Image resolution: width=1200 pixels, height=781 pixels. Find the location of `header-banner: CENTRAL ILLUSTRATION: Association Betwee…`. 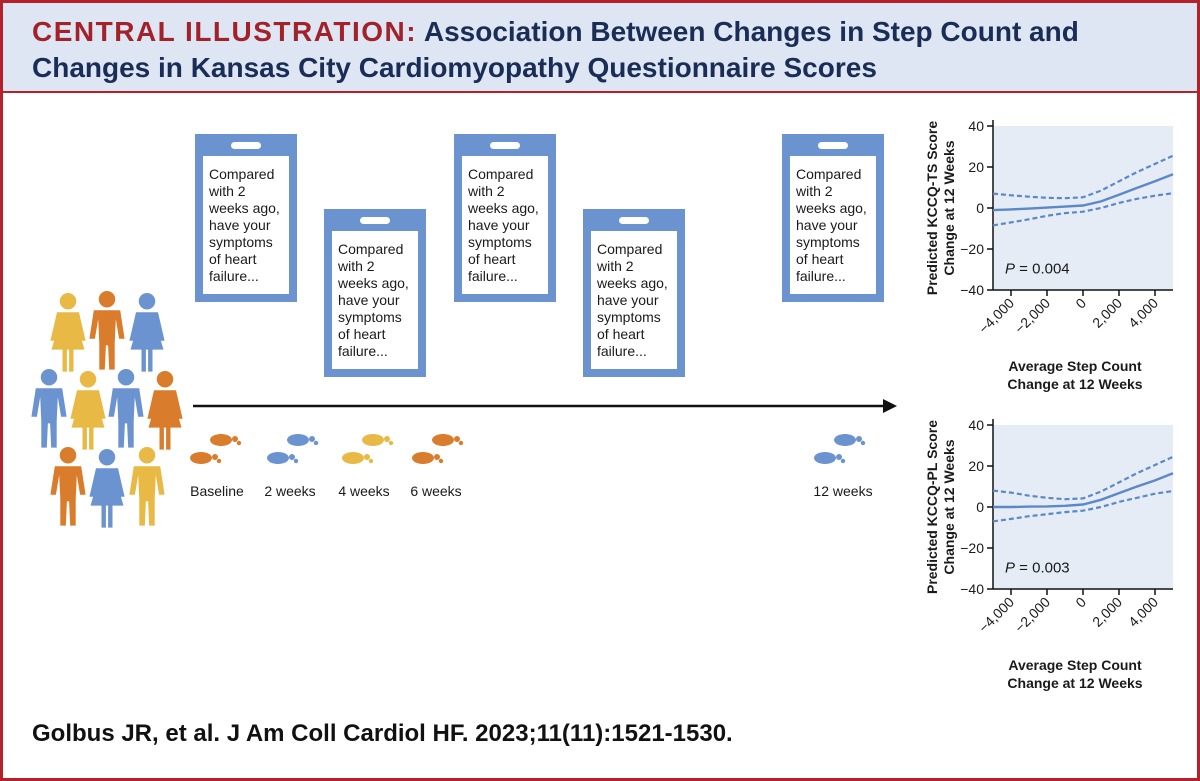

header-banner: CENTRAL ILLUSTRATION: Association Betwee… is located at coordinates (600, 48).